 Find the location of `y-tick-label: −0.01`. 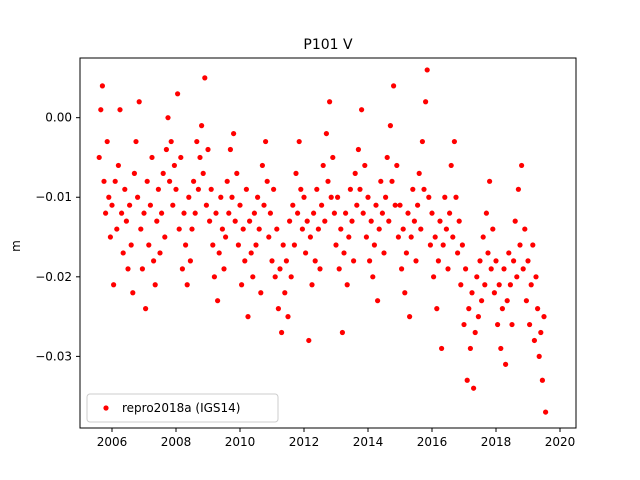

y-tick-label: −0.01 is located at coordinates (53, 197).